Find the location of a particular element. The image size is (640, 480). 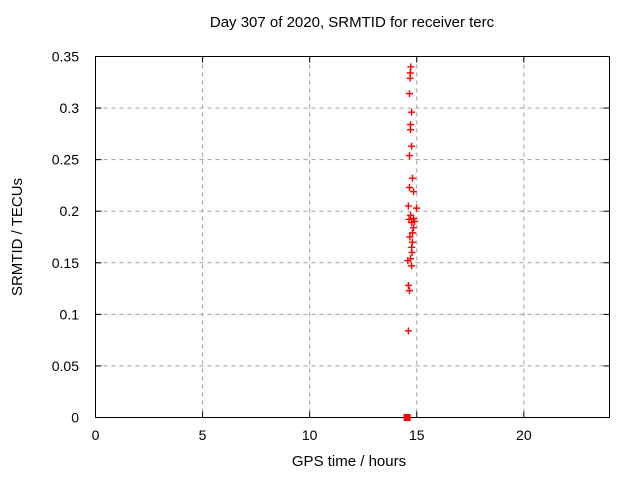

x-axis-label: GPS time / hours is located at coordinates (349, 461).